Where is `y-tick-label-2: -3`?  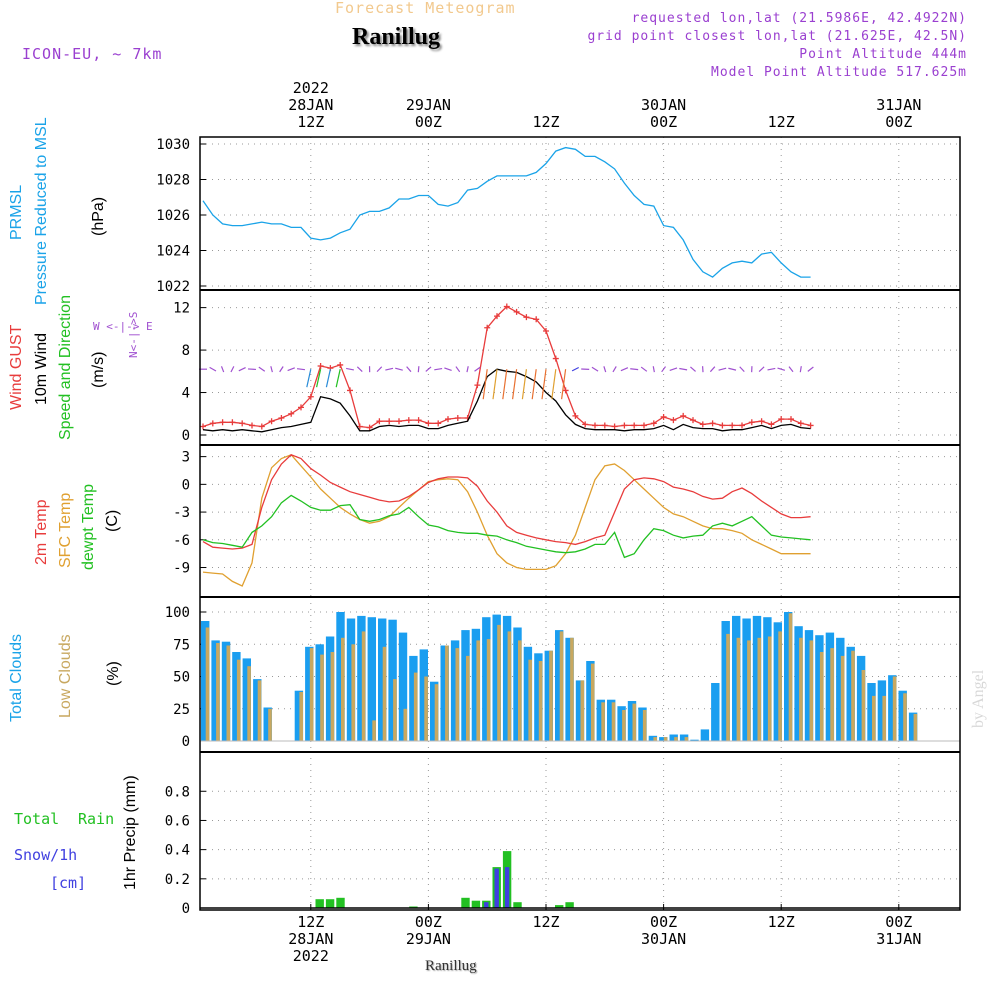 y-tick-label-2: -3 is located at coordinates (181, 513).